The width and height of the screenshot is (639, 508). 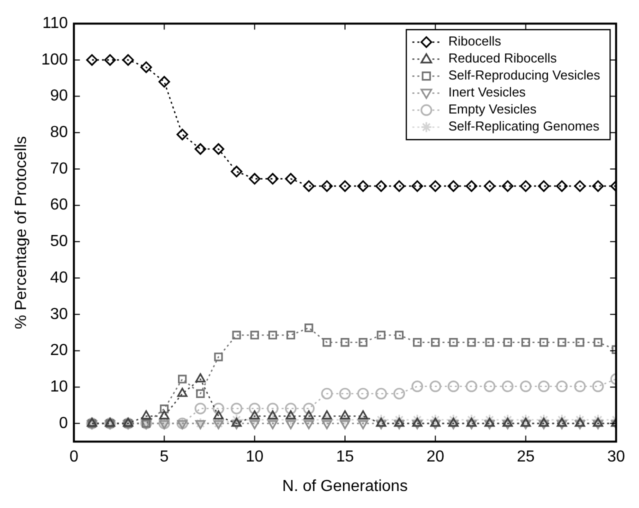 What do you see at coordinates (435, 457) in the screenshot?
I see `x-tick-label: 20` at bounding box center [435, 457].